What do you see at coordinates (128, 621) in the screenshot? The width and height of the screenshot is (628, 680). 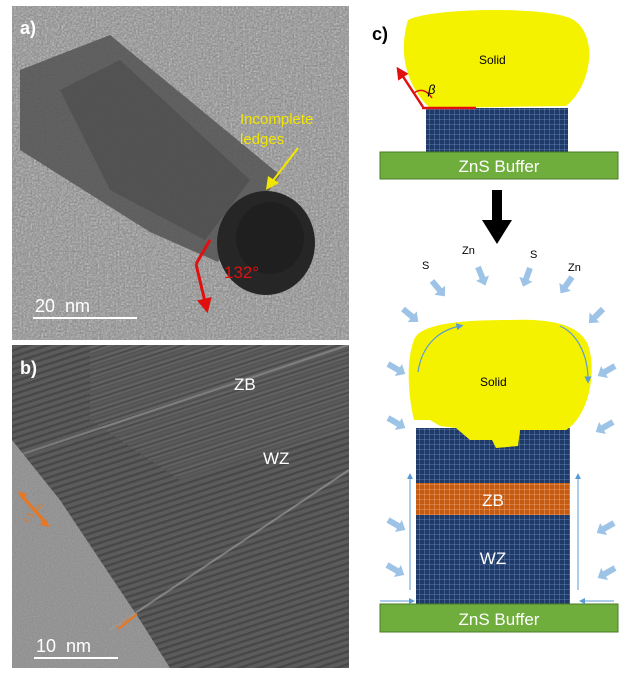 I see `measure-2-line` at bounding box center [128, 621].